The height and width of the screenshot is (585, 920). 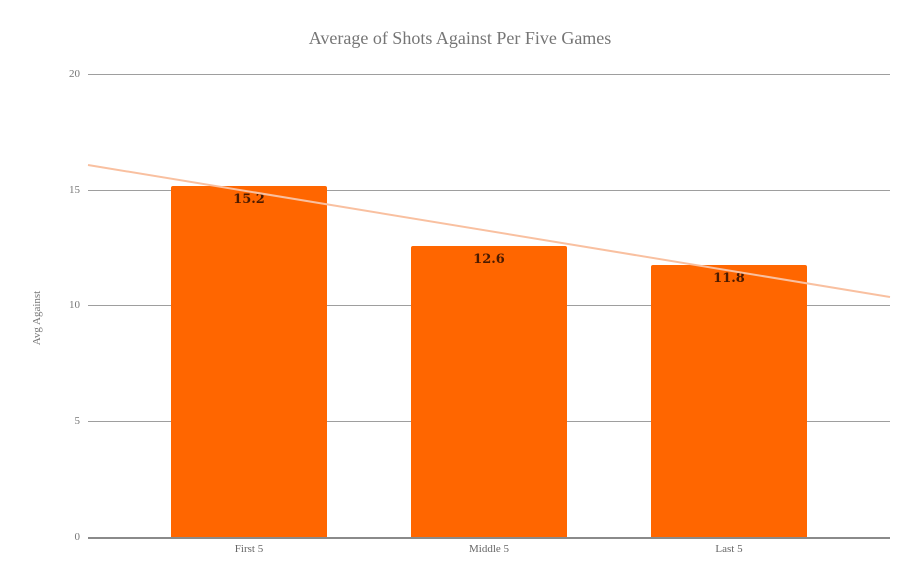 I want to click on bar-first-5: 15.2, so click(x=249, y=361).